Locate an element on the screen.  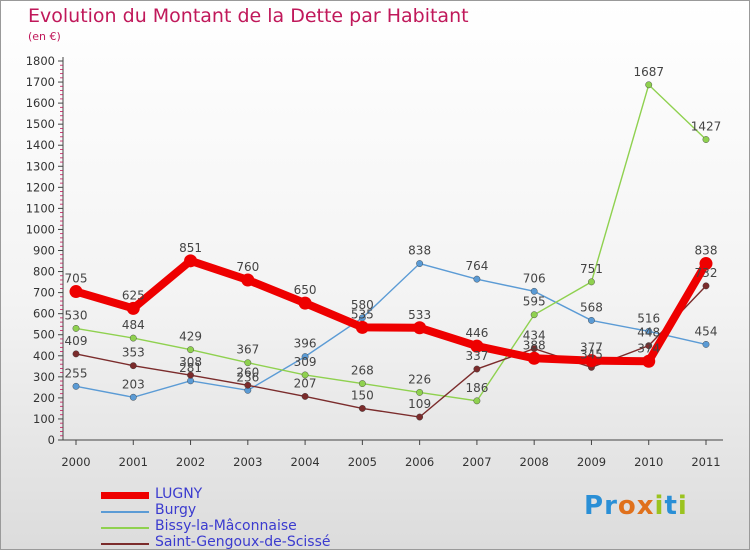
data-label-bissy-la-maconnaise: 367 is located at coordinates (247, 350).